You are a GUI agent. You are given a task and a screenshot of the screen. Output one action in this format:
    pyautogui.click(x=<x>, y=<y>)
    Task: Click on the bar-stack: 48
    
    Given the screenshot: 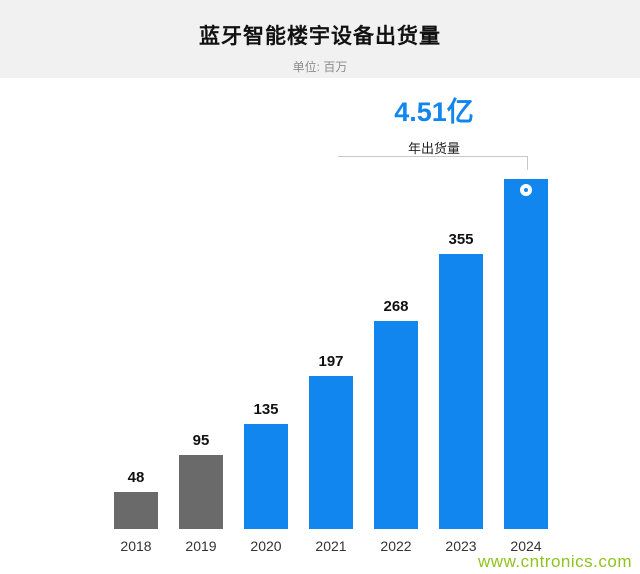 What is the action you would take?
    pyautogui.click(x=136, y=499)
    